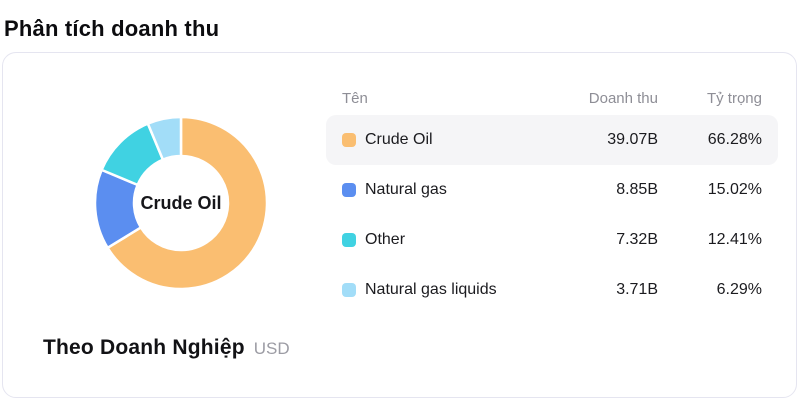  I want to click on series-label: Natural gas liquids, so click(431, 289).